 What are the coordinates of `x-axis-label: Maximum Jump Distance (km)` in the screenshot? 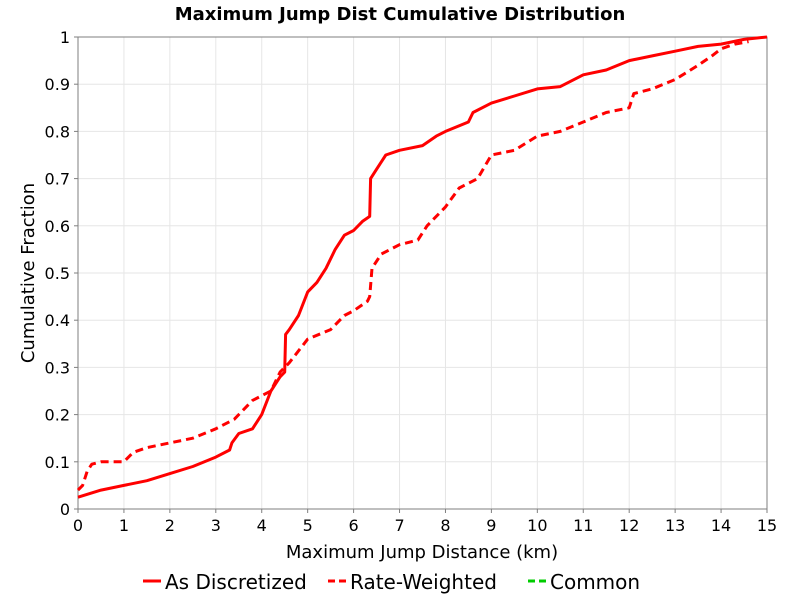 It's located at (422, 552).